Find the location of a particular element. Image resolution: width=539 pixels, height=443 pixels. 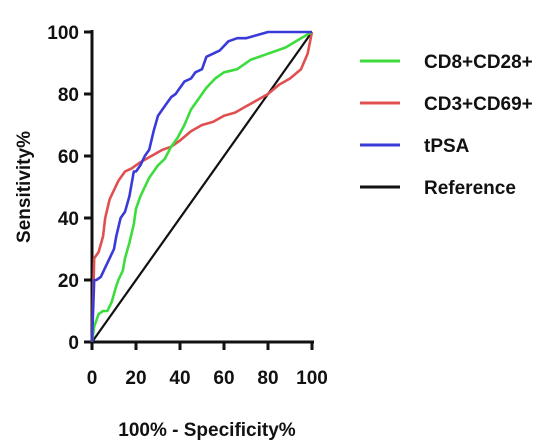

legend-label: CD3+CD69+ is located at coordinates (478, 104).